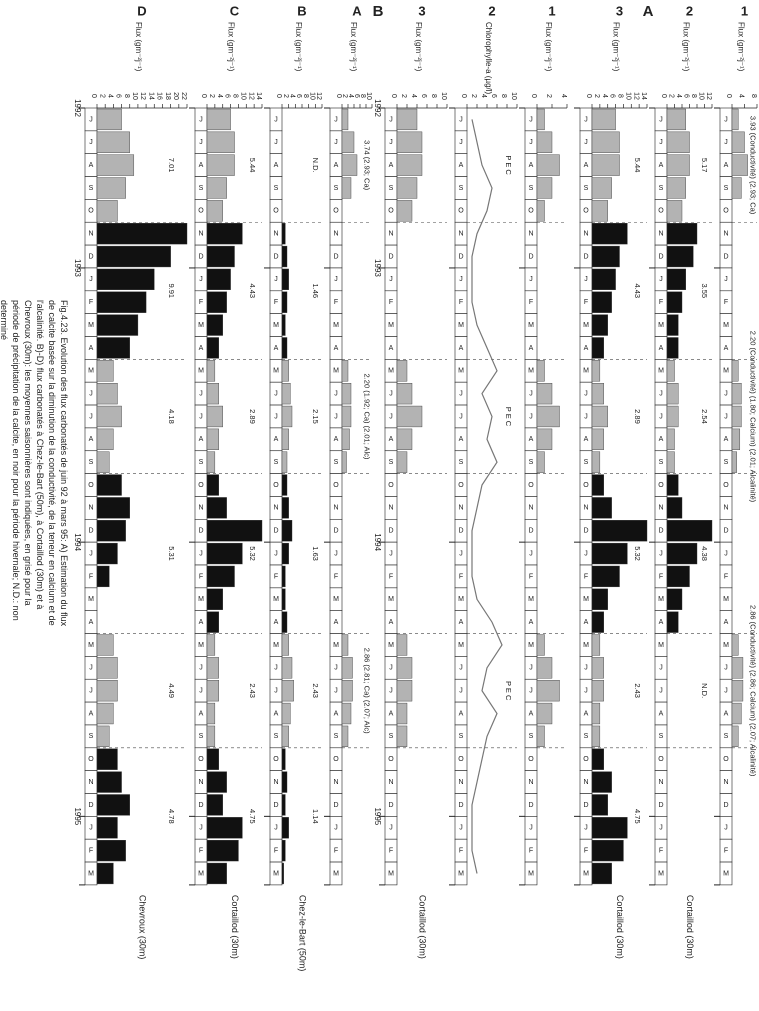  What do you see at coordinates (344, 96) in the screenshot?
I see `x-tick-label: 2` at bounding box center [344, 96].